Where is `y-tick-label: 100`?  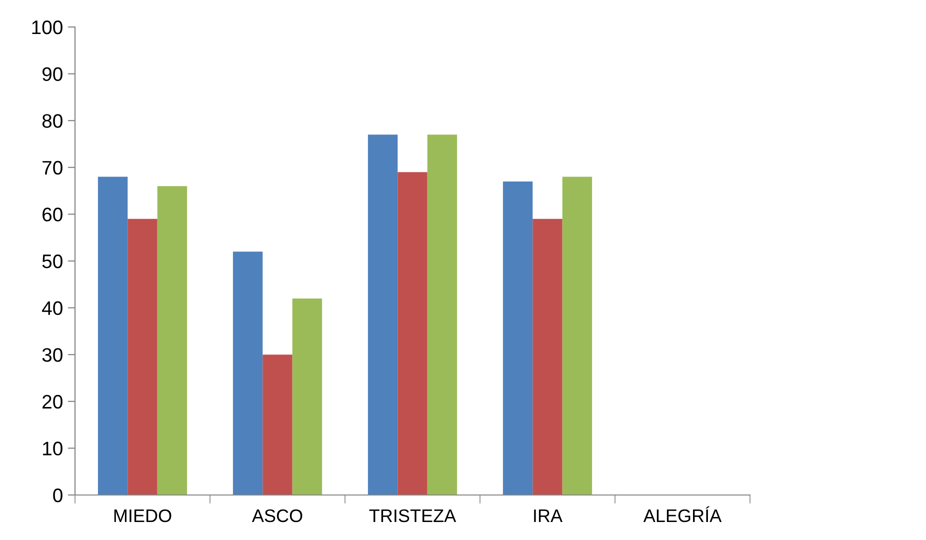
y-tick-label: 100 is located at coordinates (47, 27).